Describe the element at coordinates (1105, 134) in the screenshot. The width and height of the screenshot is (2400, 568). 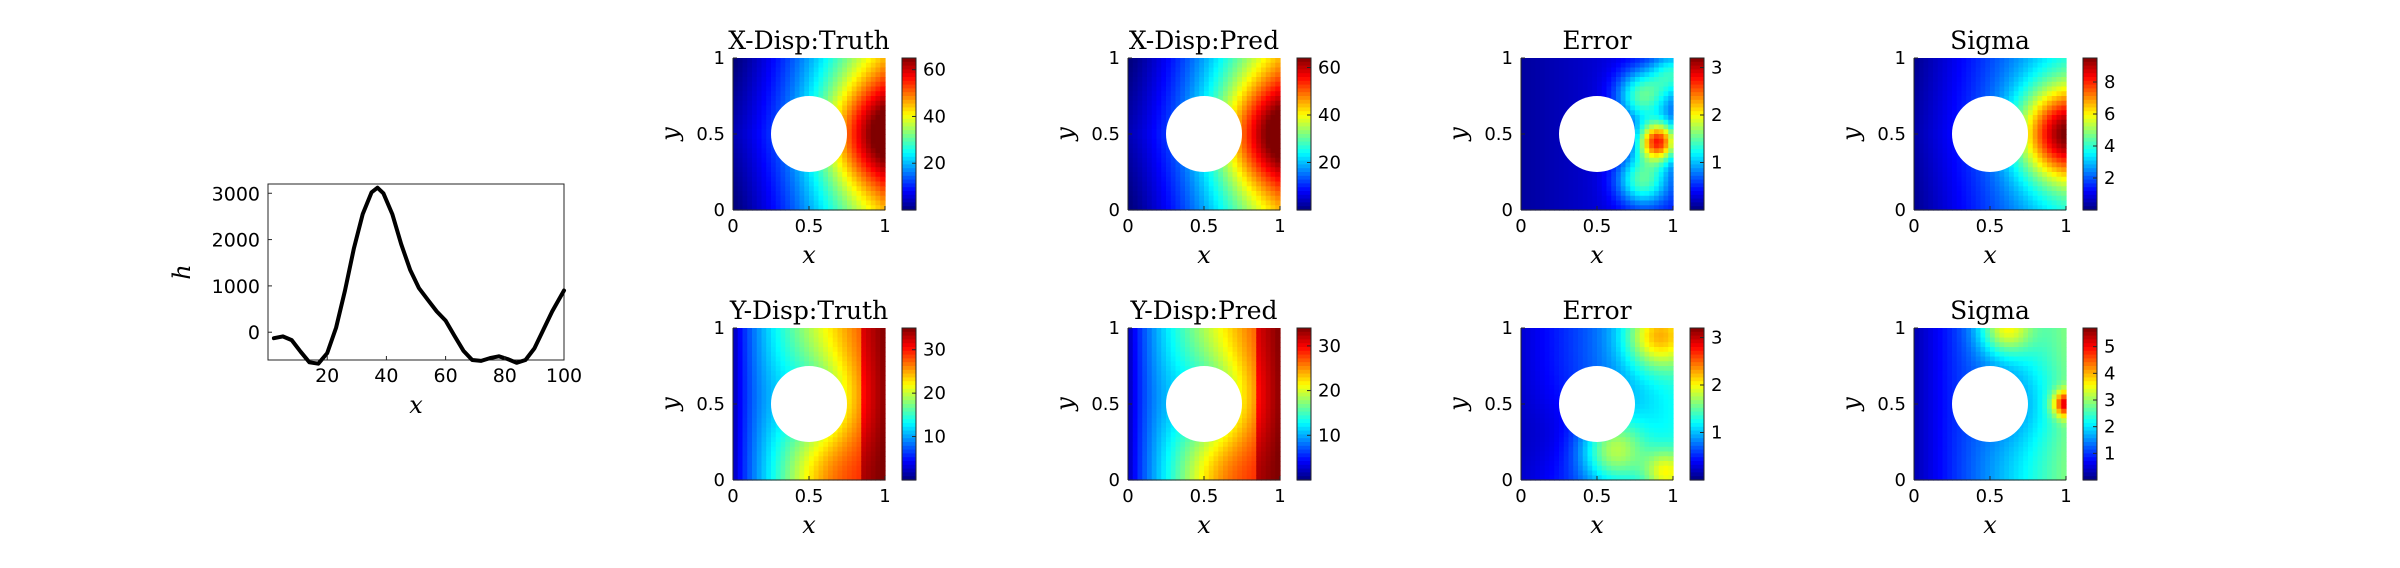
I see `y-tick-label: 0.5` at that location.